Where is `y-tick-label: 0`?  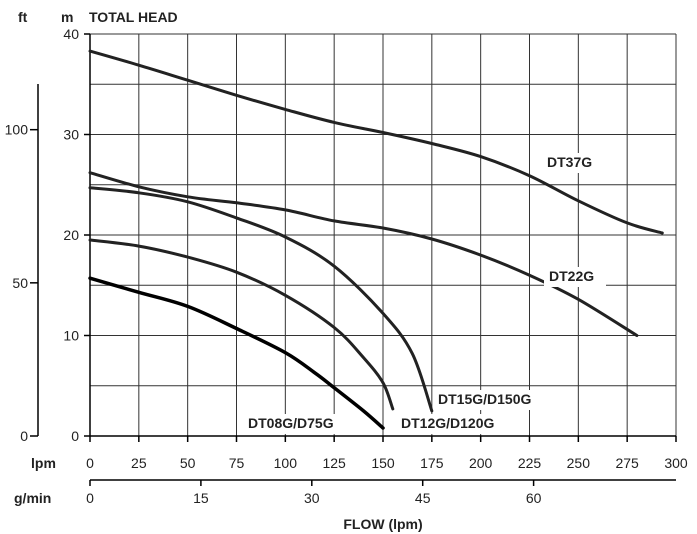 y-tick-label: 0 is located at coordinates (75, 436).